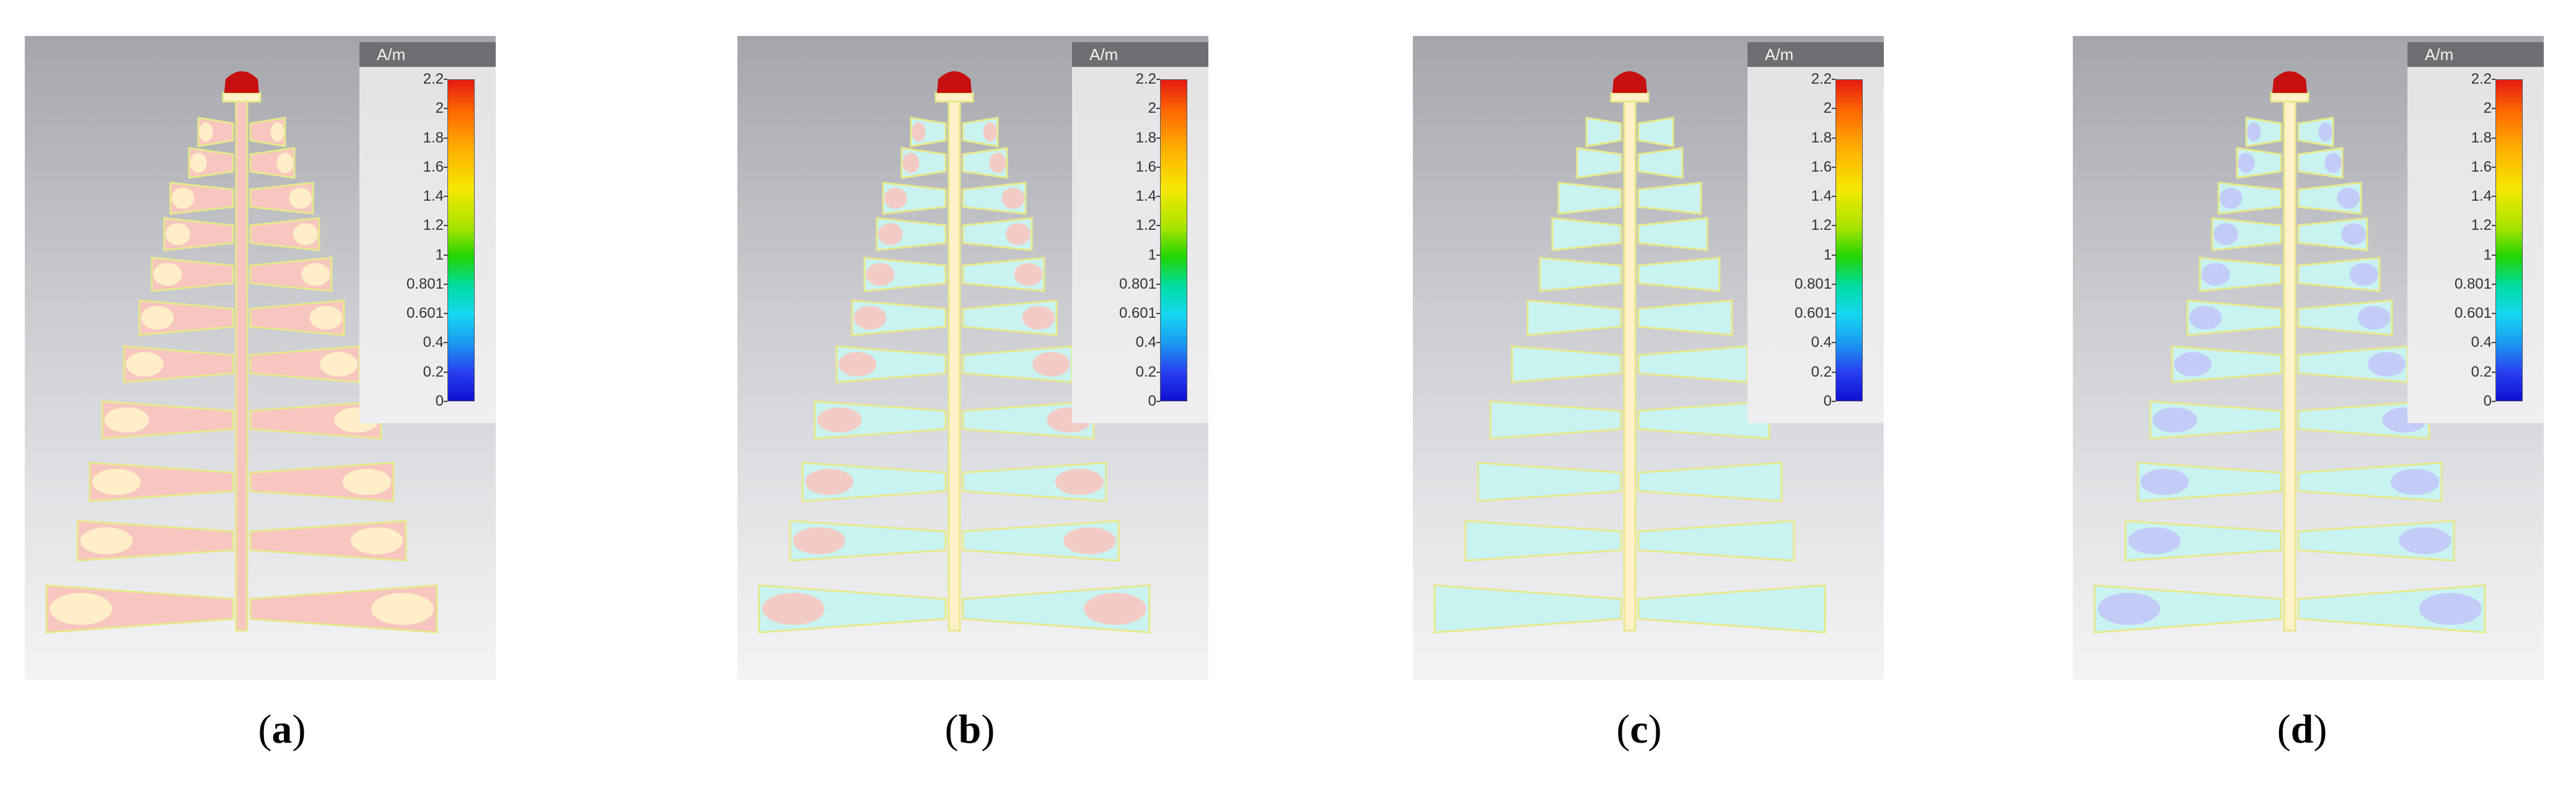  I want to click on caption-c: (c), so click(1639, 729).